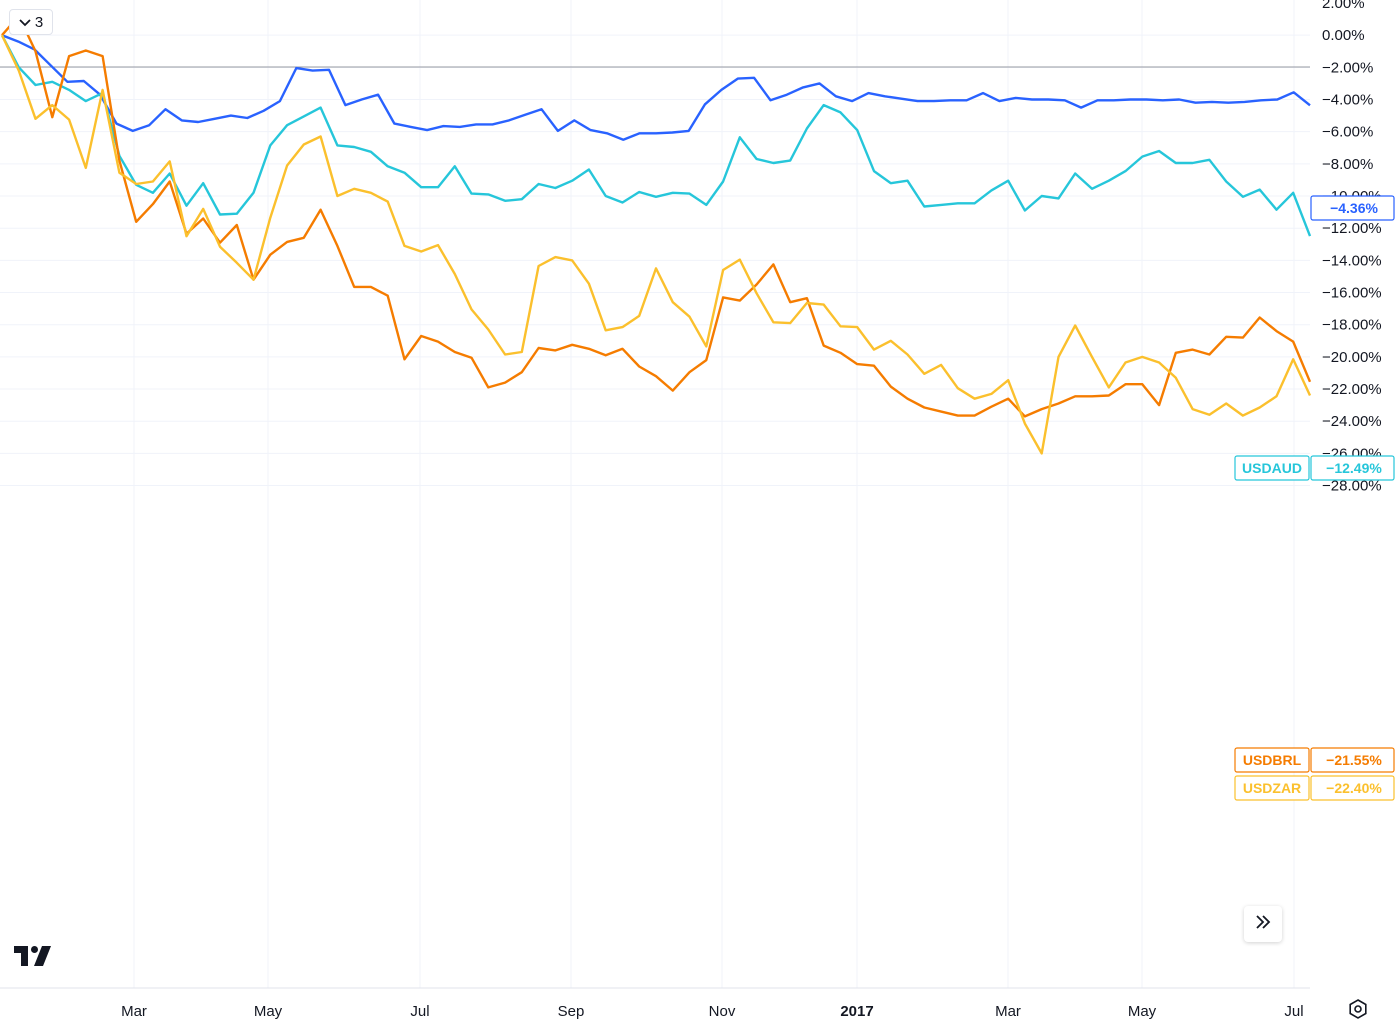 Image resolution: width=1398 pixels, height=1021 pixels. I want to click on x-tick-label: Nov, so click(722, 1011).